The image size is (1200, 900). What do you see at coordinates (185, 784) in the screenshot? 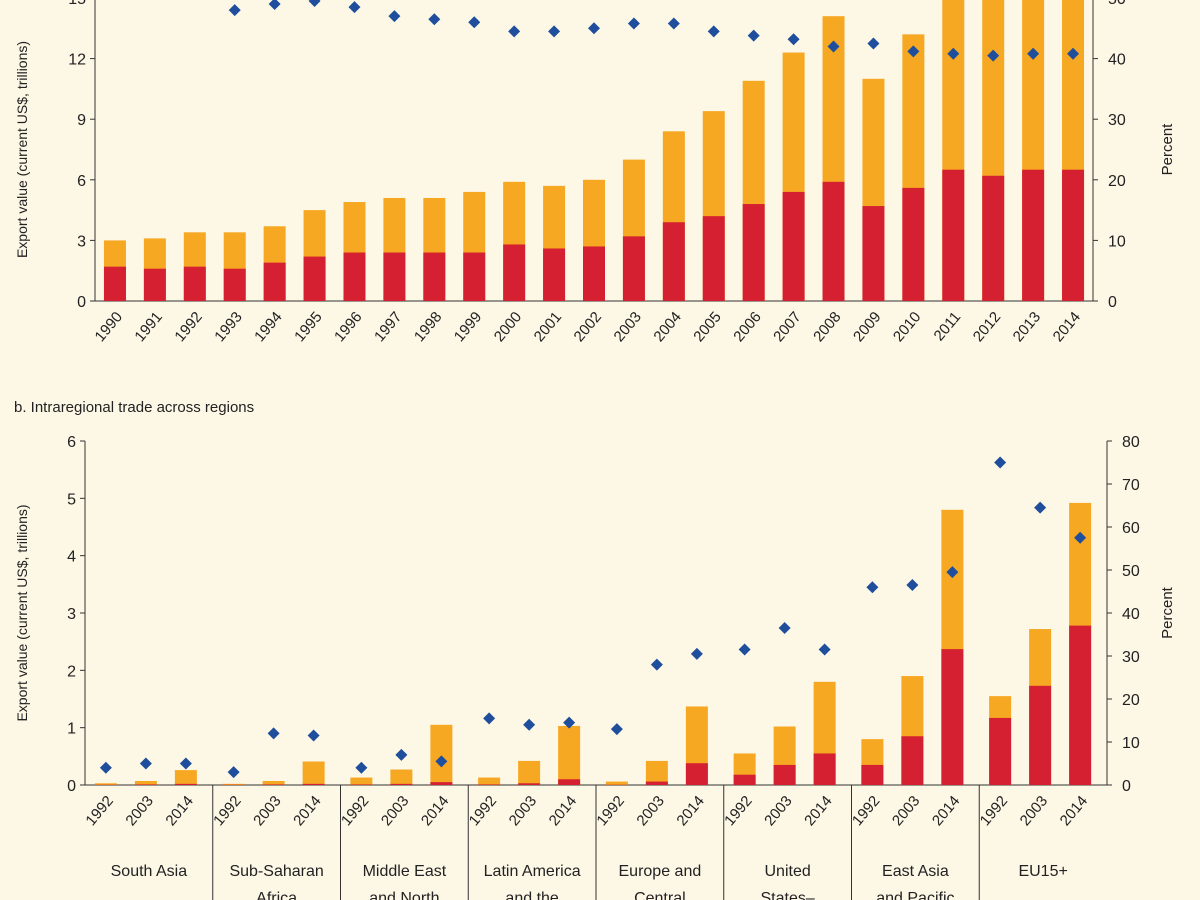
I see `bar-intra-group0-2014` at bounding box center [185, 784].